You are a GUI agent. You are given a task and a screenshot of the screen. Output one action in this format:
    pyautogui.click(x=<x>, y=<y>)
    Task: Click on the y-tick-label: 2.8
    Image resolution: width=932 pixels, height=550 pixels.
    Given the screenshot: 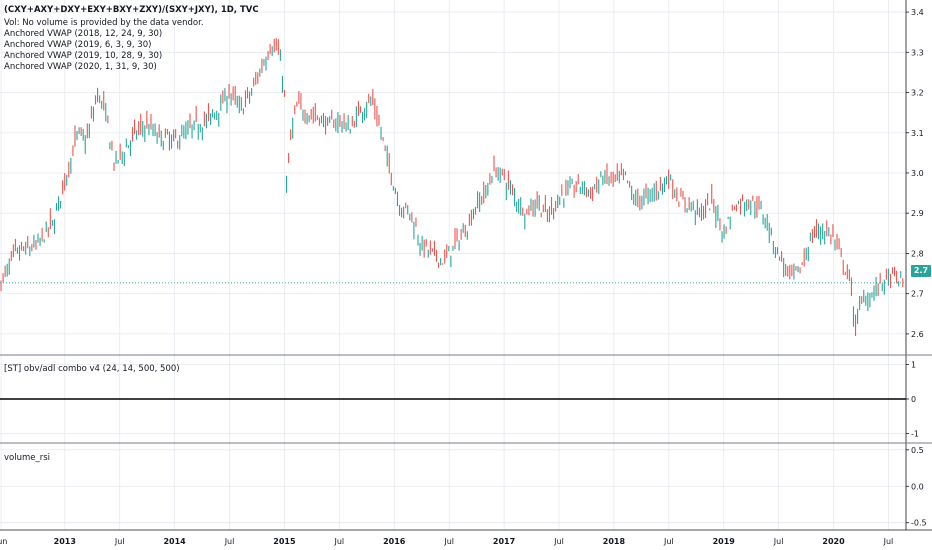 What is the action you would take?
    pyautogui.click(x=917, y=253)
    